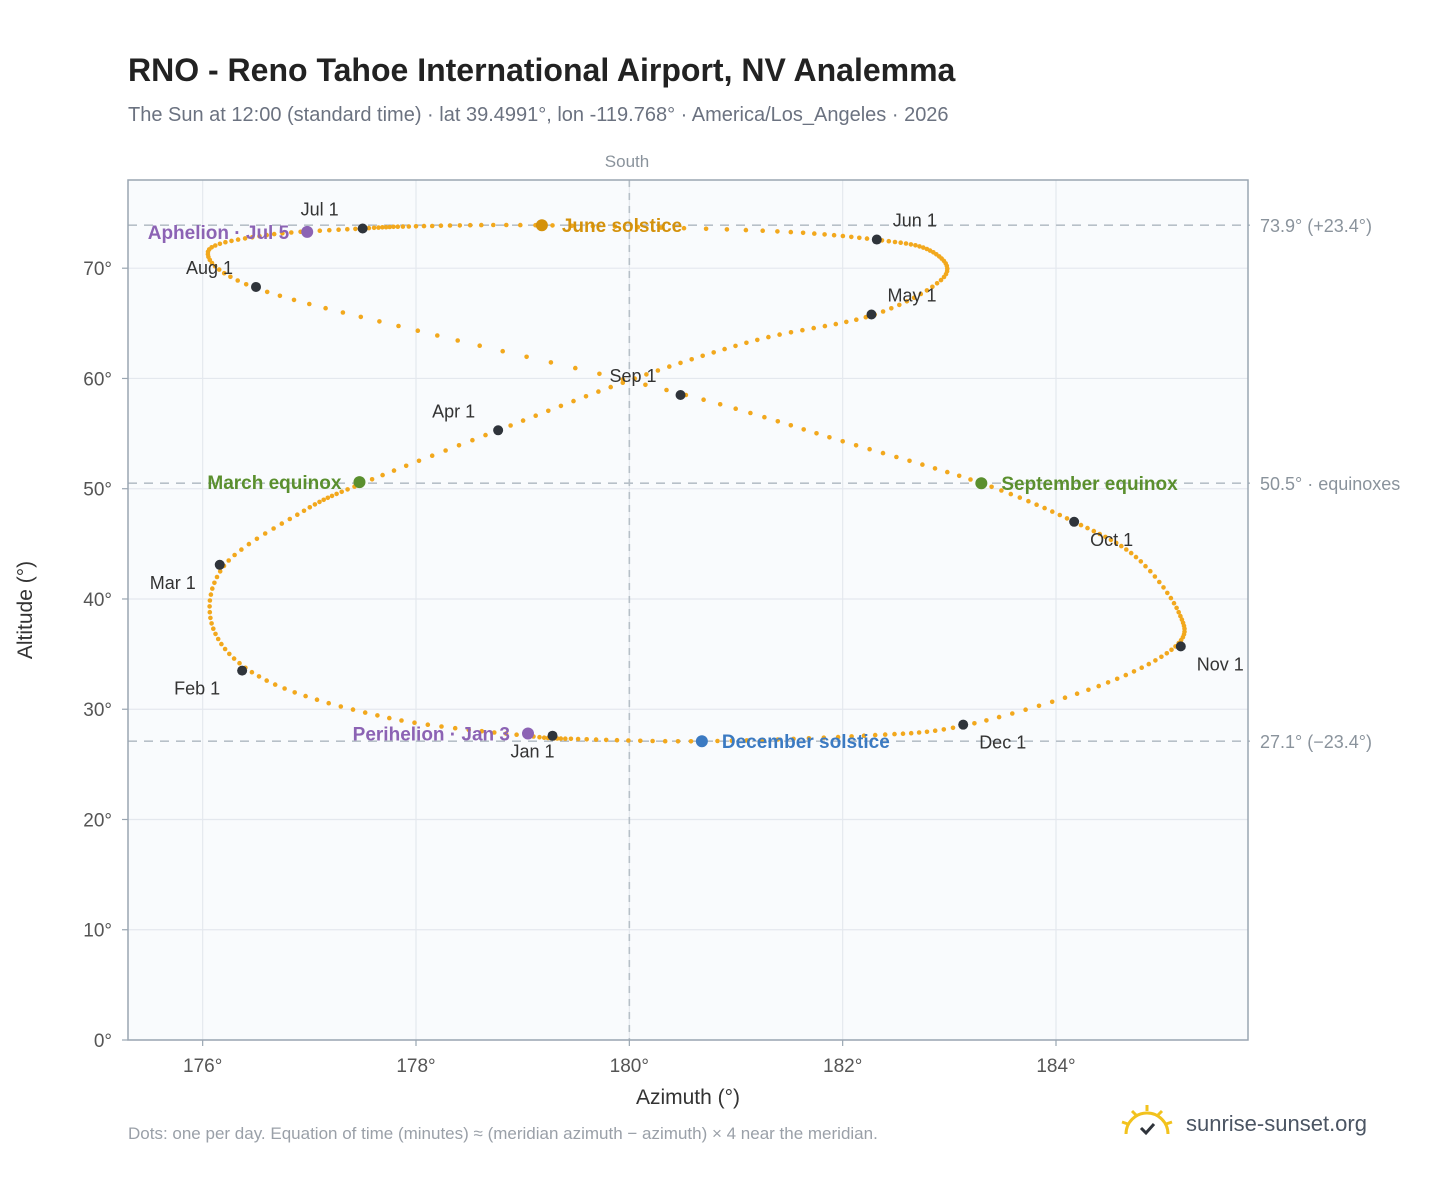 The height and width of the screenshot is (1188, 1448). I want to click on key-event-label: December solstice, so click(806, 742).